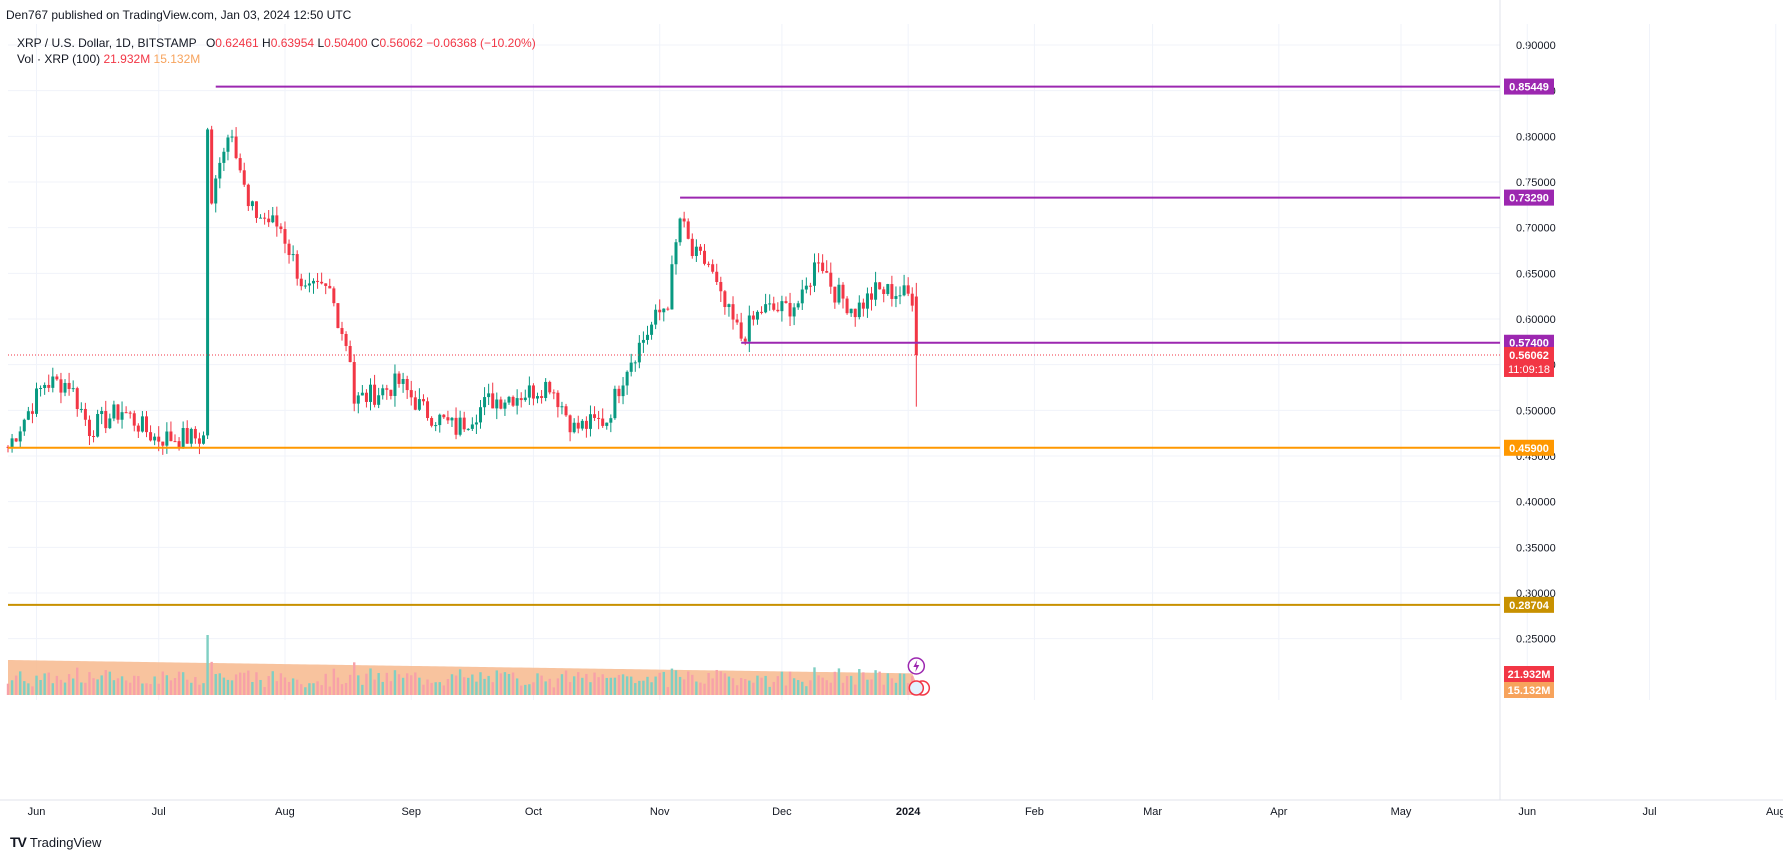 This screenshot has height=858, width=1783. Describe the element at coordinates (55, 842) in the screenshot. I see `tradingview-brand: TV TradingView` at that location.